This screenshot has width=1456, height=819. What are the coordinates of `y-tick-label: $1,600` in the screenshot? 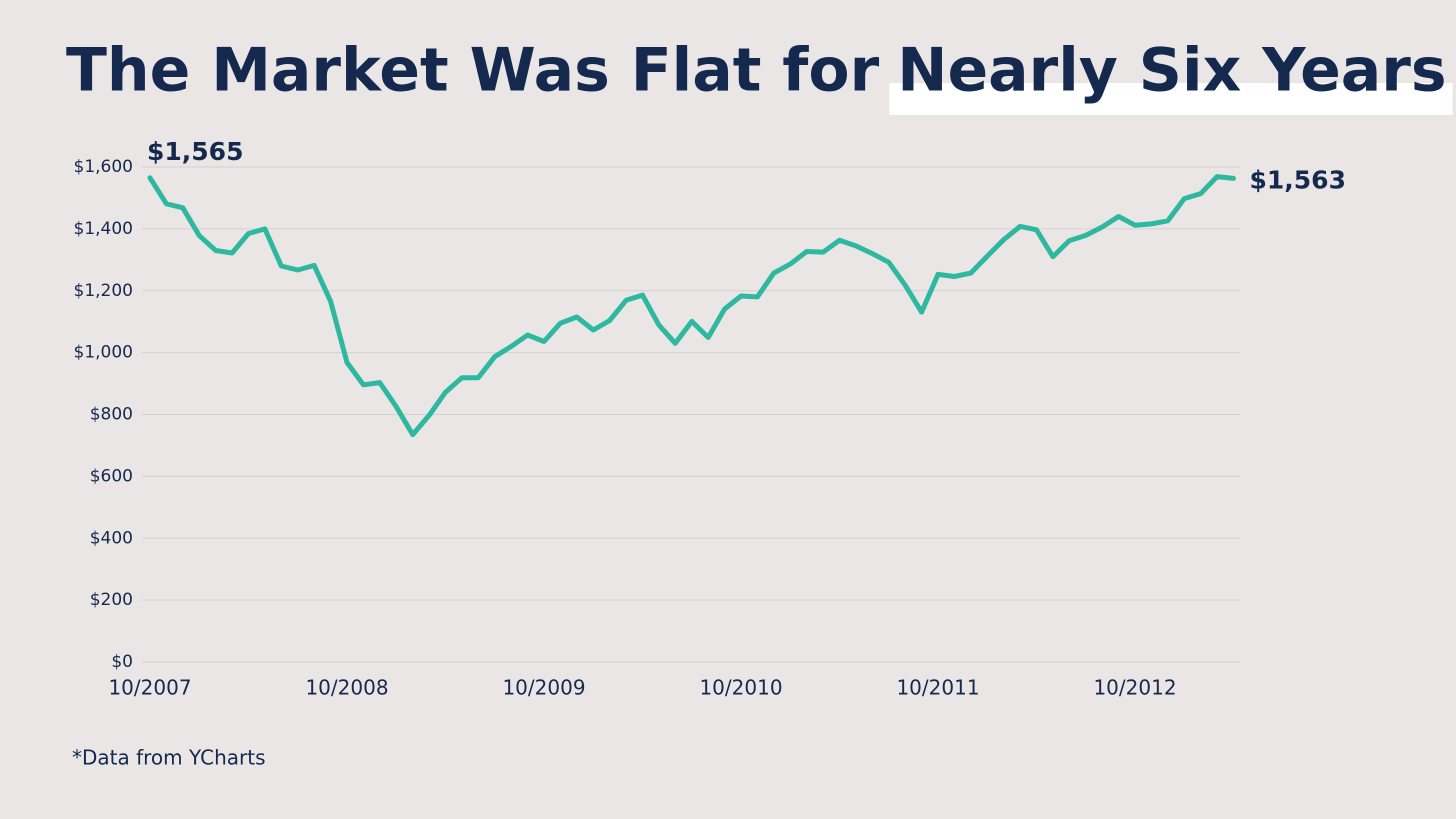 It's located at (103, 167).